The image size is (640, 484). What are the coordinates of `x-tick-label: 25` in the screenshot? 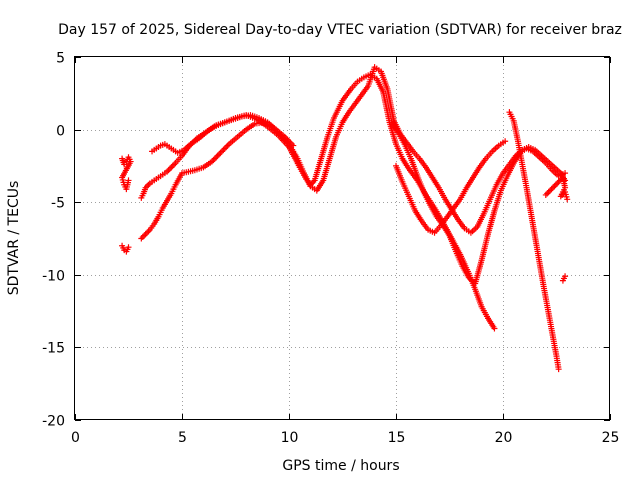 It's located at (611, 438).